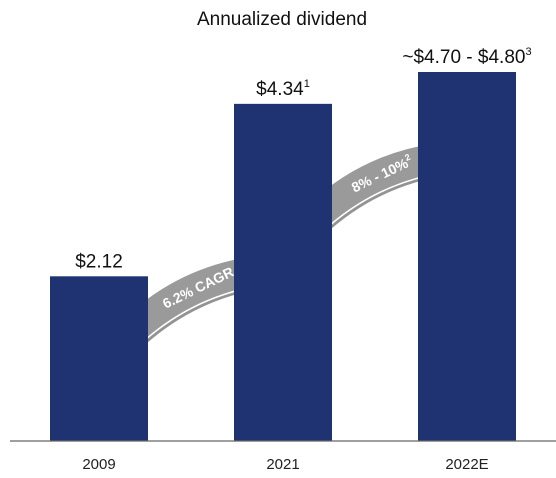 Image resolution: width=556 pixels, height=478 pixels. Describe the element at coordinates (99, 358) in the screenshot. I see `bar-2009` at that location.